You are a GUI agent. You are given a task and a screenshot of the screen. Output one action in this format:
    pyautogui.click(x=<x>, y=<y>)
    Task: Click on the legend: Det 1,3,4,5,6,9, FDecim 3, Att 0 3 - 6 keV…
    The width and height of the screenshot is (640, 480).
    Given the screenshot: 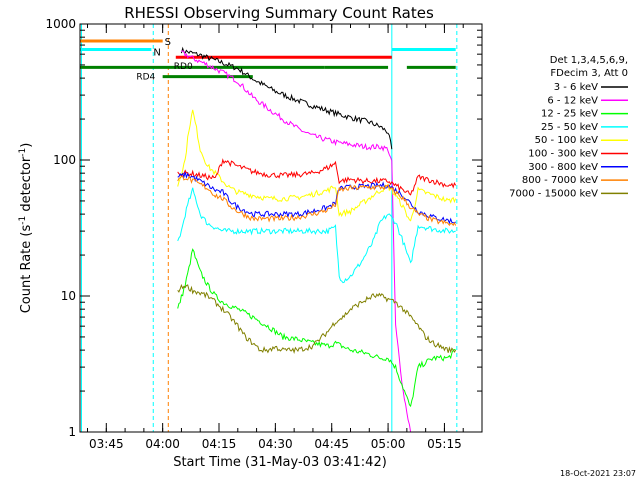 What is the action you would take?
    pyautogui.click(x=568, y=127)
    